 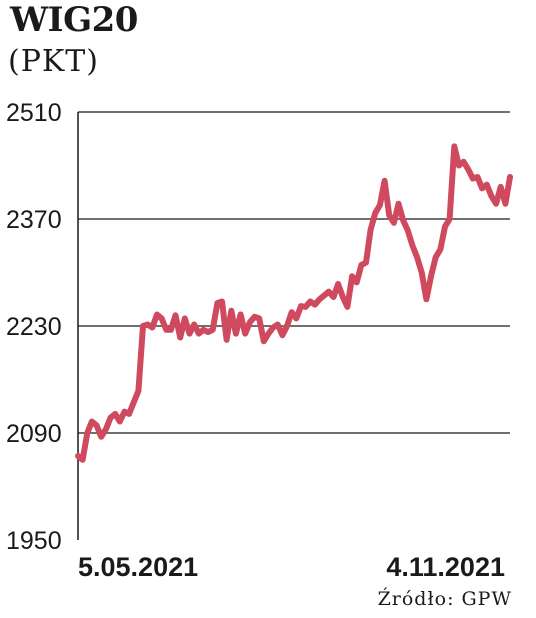 I want to click on chart-subtitle: (PKT), so click(x=54, y=61).